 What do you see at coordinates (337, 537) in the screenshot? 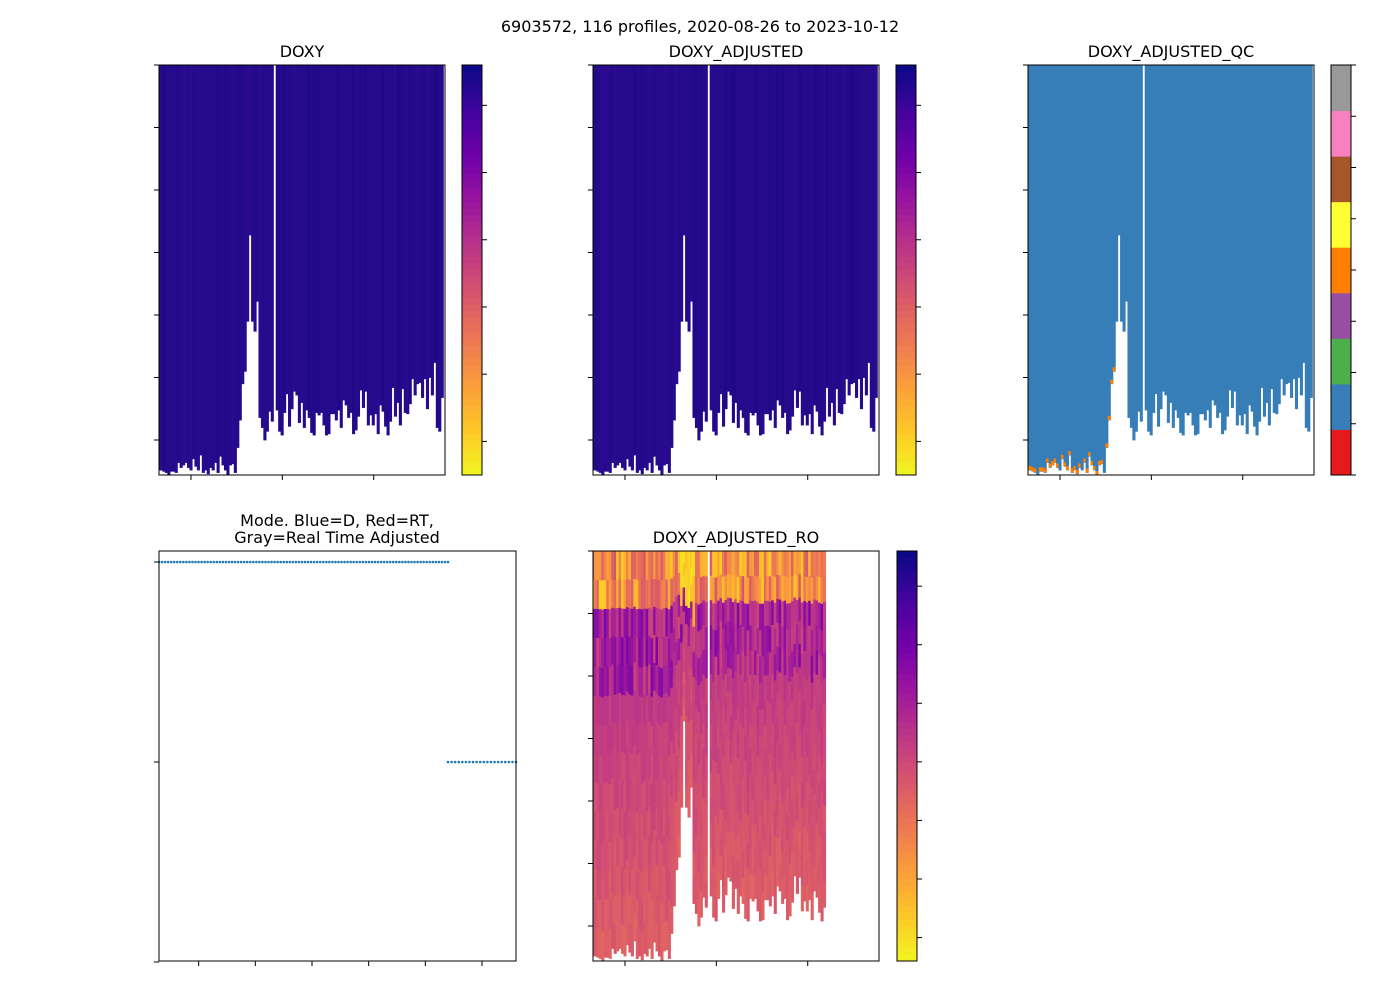
I see `panel-title-line2: Gray=Real Time Adjusted` at bounding box center [337, 537].